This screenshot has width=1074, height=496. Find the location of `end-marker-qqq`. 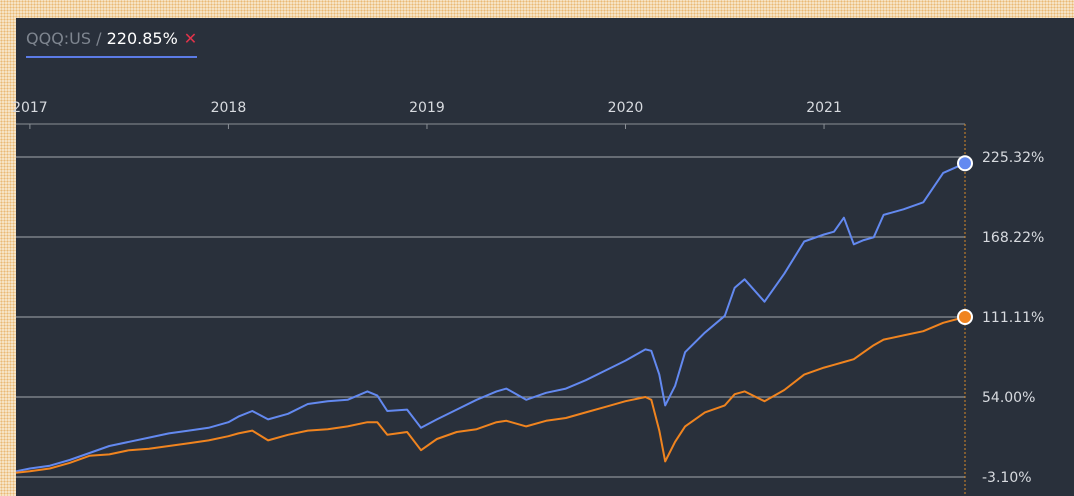

end-marker-qqq is located at coordinates (965, 163).